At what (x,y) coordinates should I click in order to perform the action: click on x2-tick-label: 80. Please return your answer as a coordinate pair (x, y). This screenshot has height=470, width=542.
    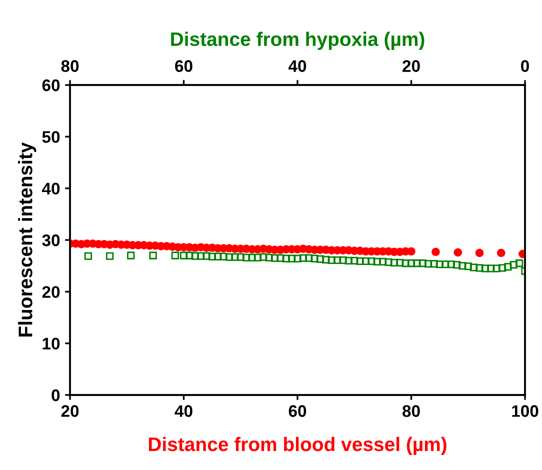
    Looking at the image, I should click on (70, 66).